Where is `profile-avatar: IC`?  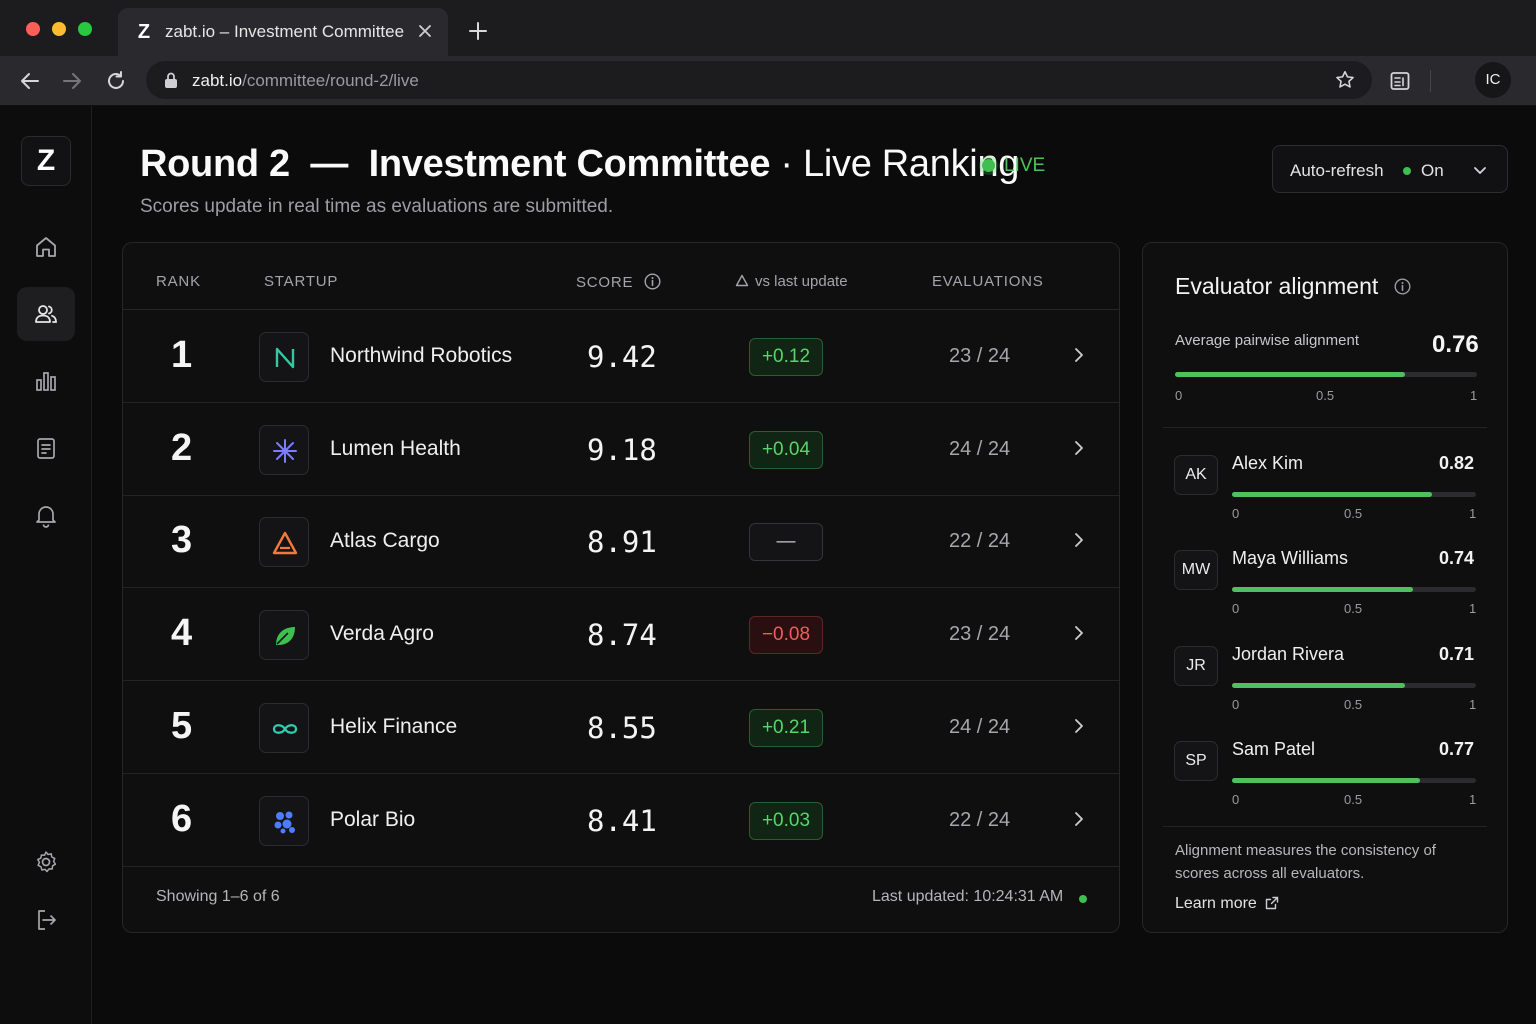
profile-avatar: IC is located at coordinates (1493, 80).